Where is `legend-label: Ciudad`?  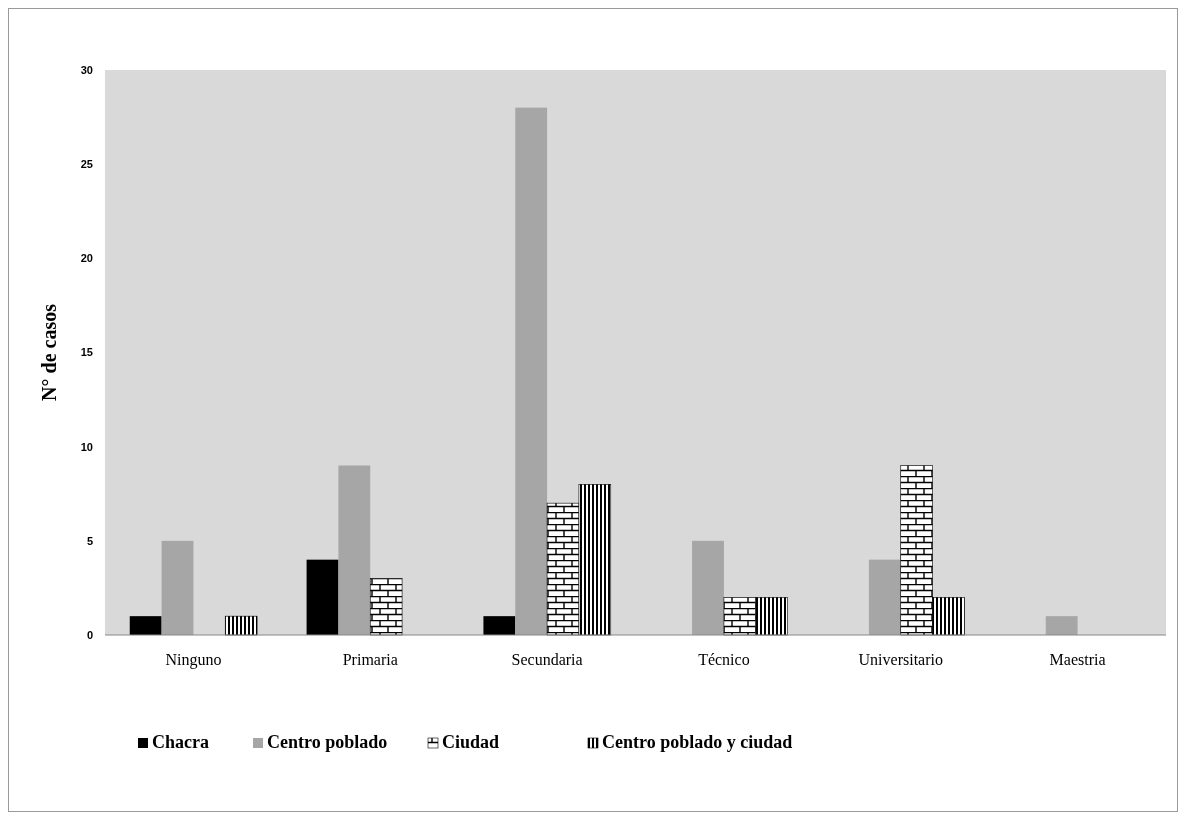
legend-label: Ciudad is located at coordinates (471, 742).